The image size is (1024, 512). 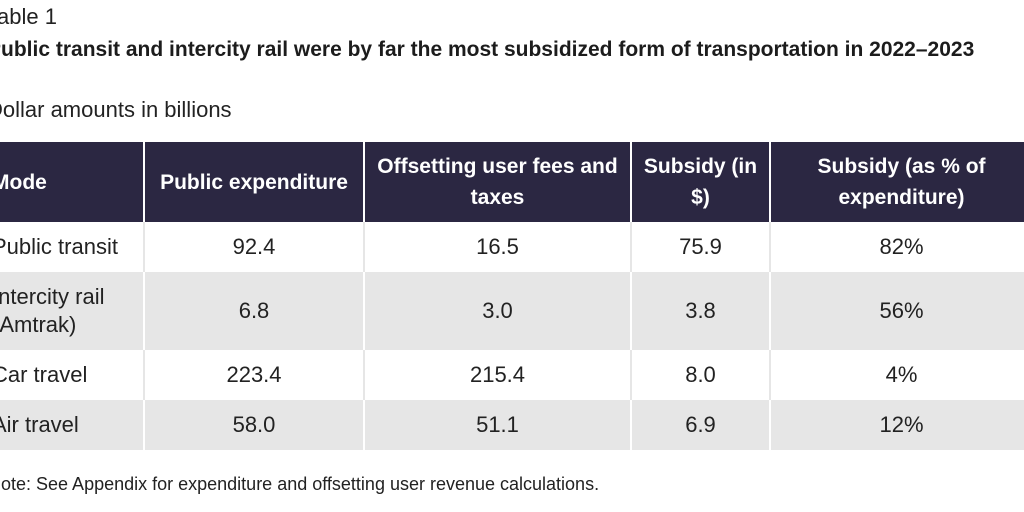 What do you see at coordinates (254, 182) in the screenshot?
I see `header-public-expenditure: Public expenditure` at bounding box center [254, 182].